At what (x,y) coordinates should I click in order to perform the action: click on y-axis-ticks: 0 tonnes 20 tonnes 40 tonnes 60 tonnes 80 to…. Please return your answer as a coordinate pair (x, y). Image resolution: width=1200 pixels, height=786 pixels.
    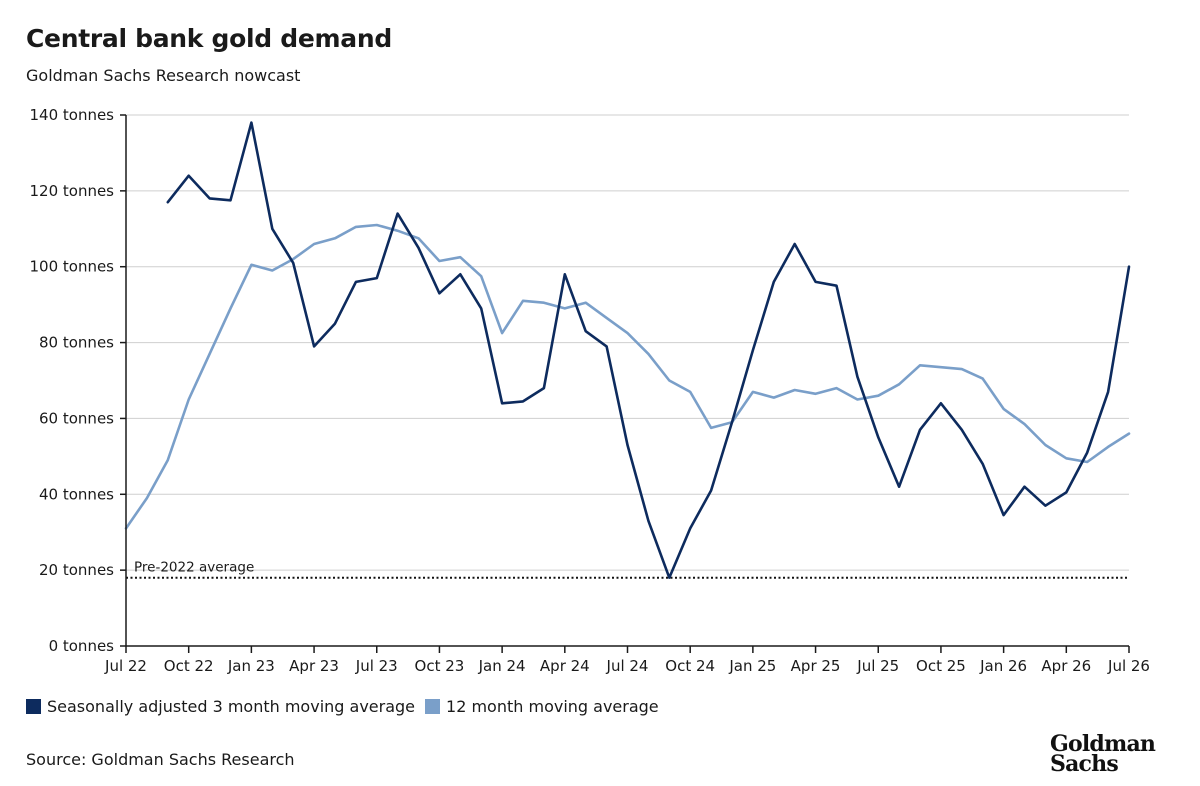
    Looking at the image, I should click on (77, 380).